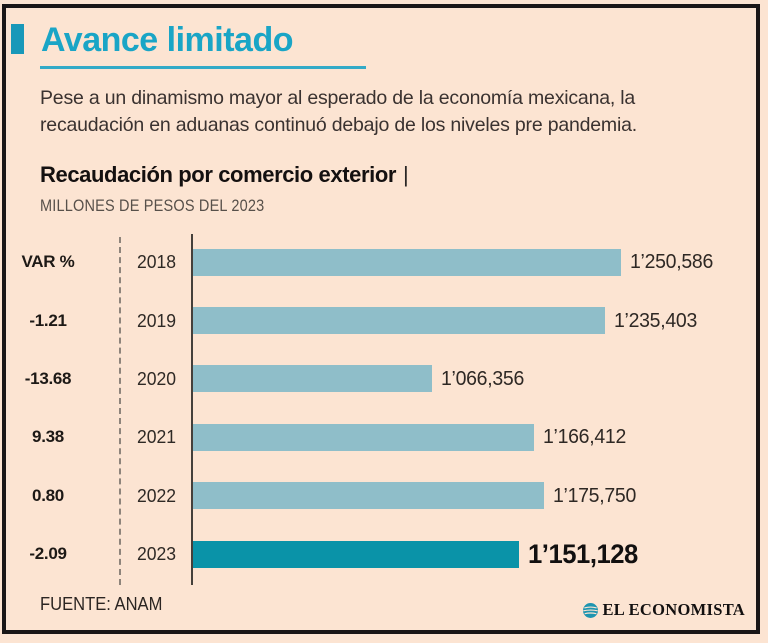  I want to click on bar-cell: 1’175,750, so click(480, 496).